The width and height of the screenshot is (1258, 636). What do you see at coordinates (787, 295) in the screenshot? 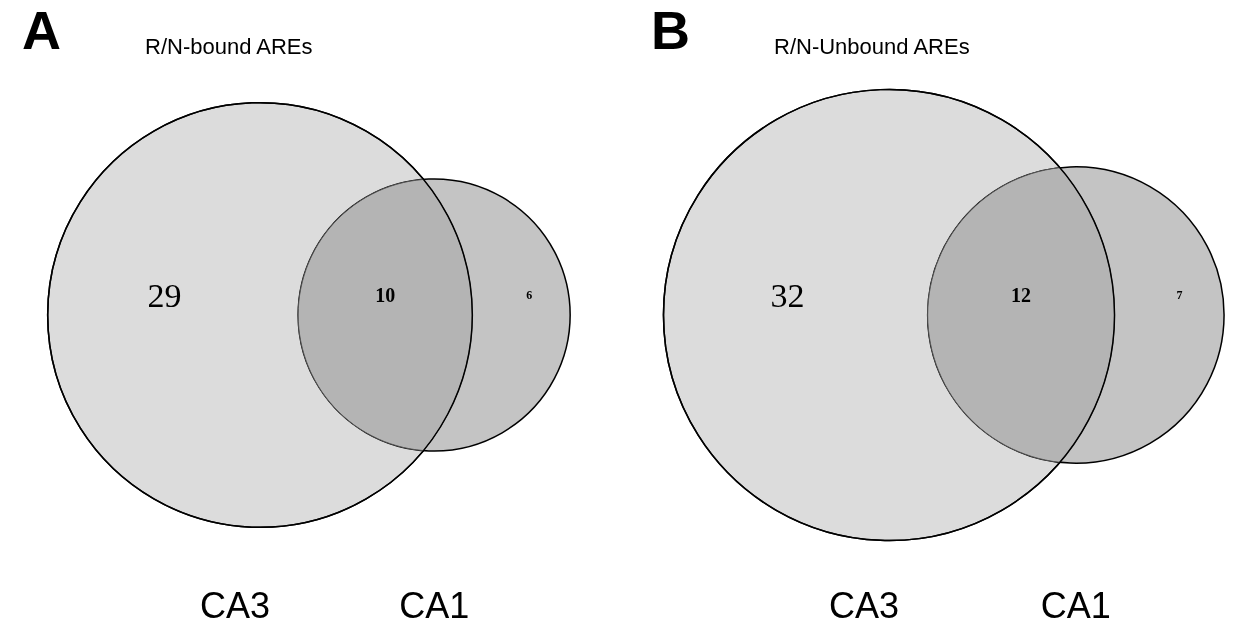
I see `data-label: 32` at bounding box center [787, 295].